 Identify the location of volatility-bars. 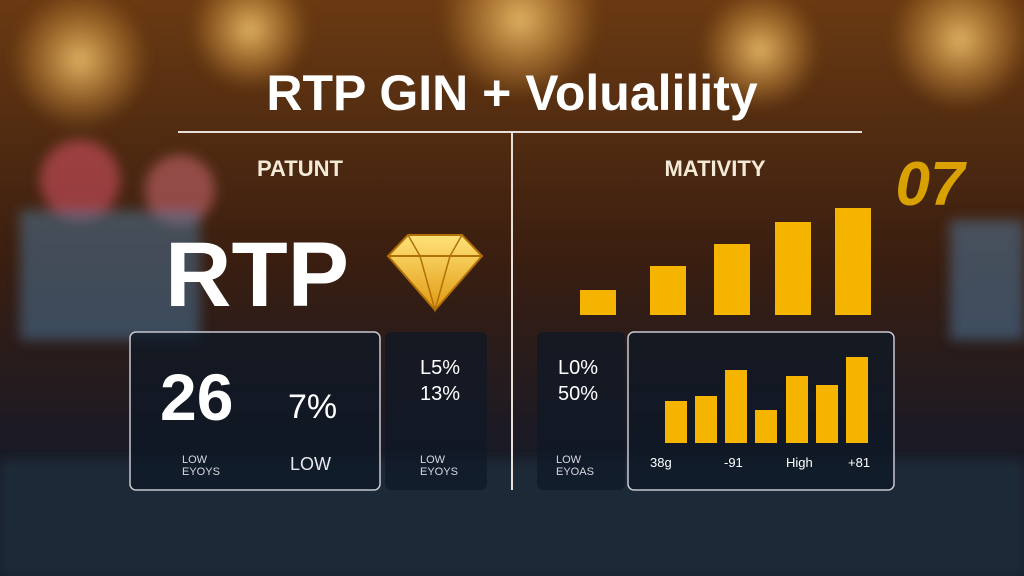
(725, 261).